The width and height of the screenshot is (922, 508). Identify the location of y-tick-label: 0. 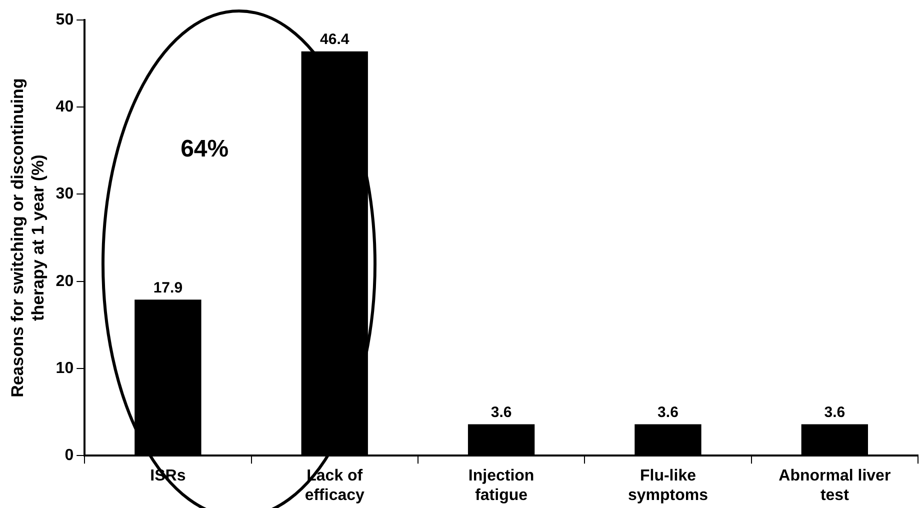
(69, 455).